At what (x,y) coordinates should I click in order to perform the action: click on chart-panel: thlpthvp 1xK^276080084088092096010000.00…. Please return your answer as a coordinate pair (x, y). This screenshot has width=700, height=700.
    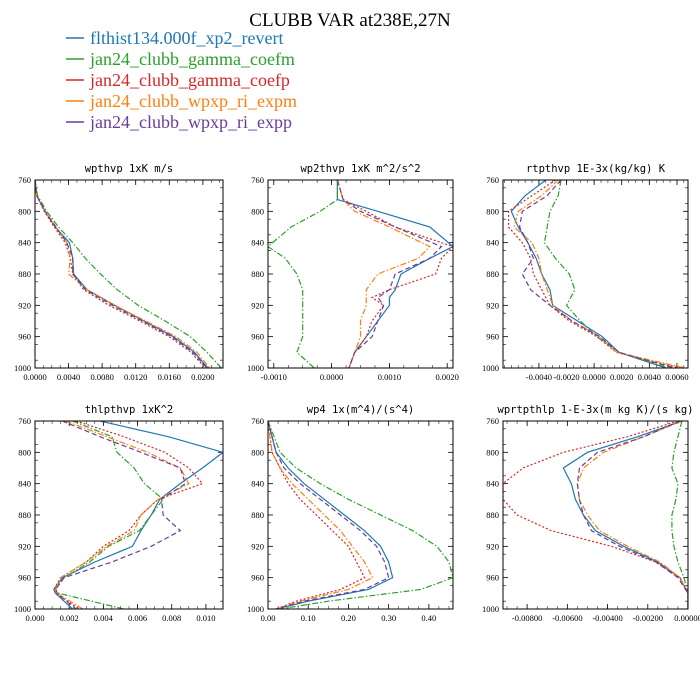
    Looking at the image, I should click on (119, 513).